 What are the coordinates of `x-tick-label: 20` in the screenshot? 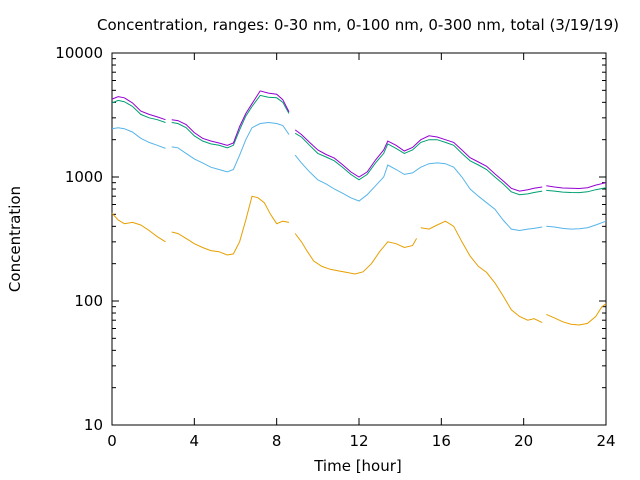 It's located at (523, 441).